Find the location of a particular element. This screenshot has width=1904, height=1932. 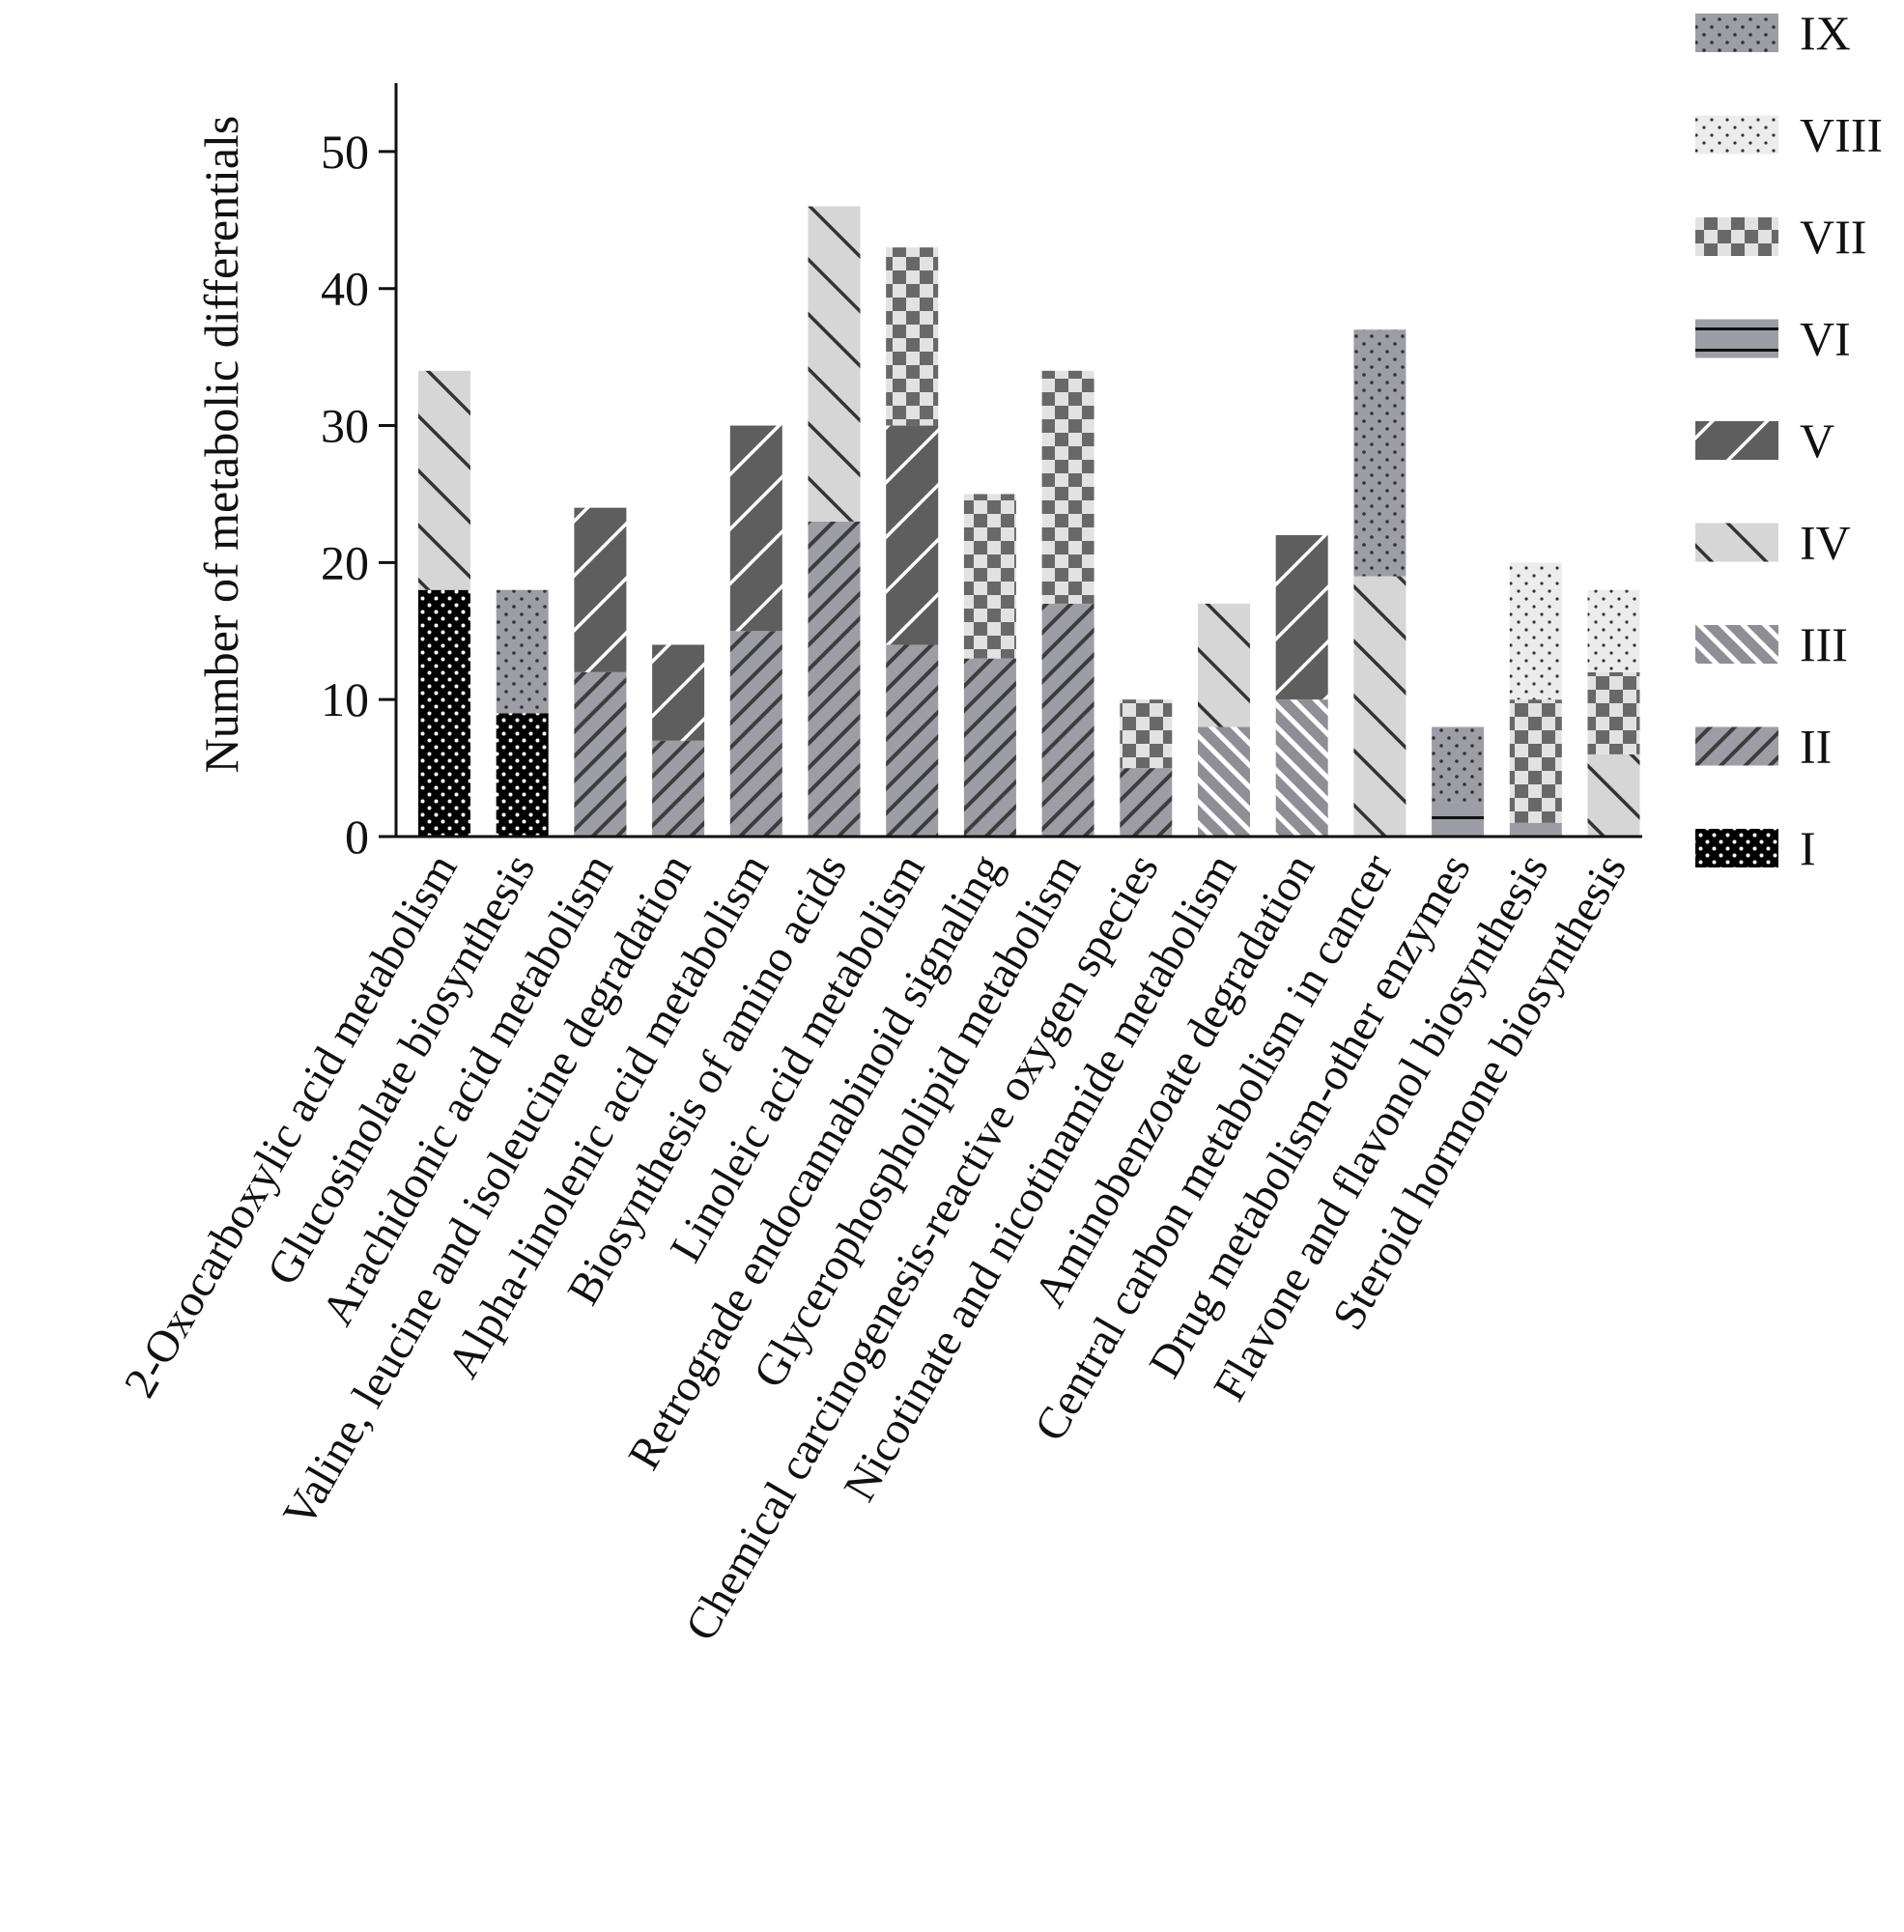

legend-label-vi: VI is located at coordinates (1825, 339).